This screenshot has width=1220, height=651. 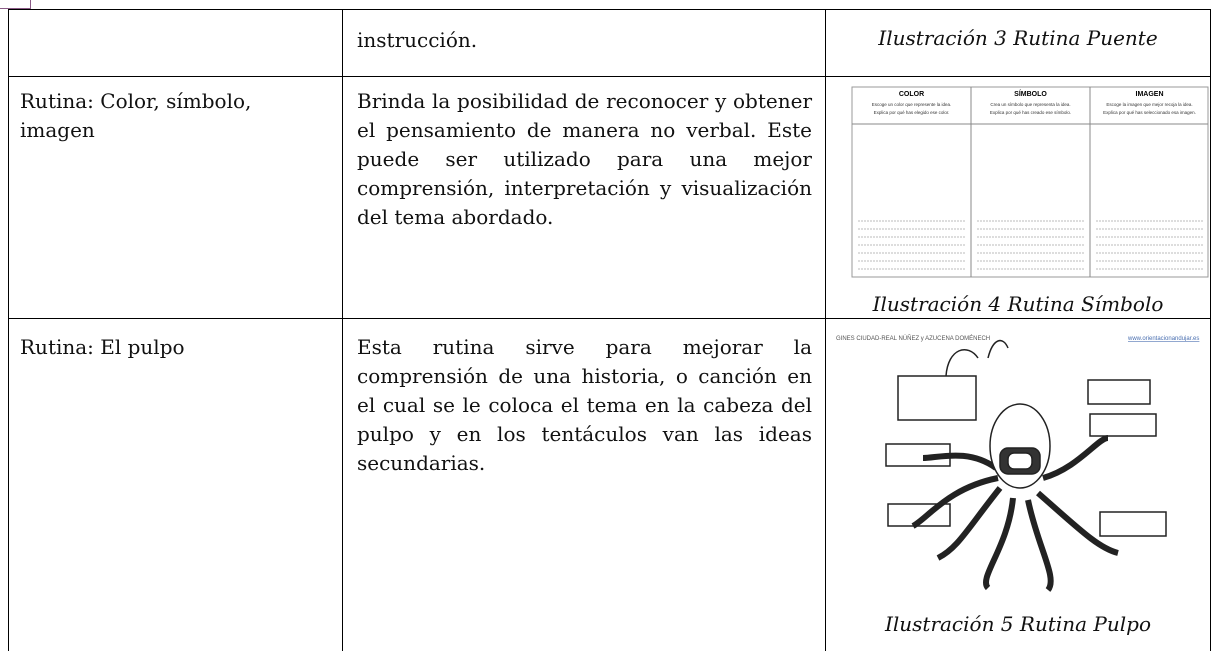 I want to click on column-bullet: Escoge un color que represente la idea., so click(x=912, y=104).